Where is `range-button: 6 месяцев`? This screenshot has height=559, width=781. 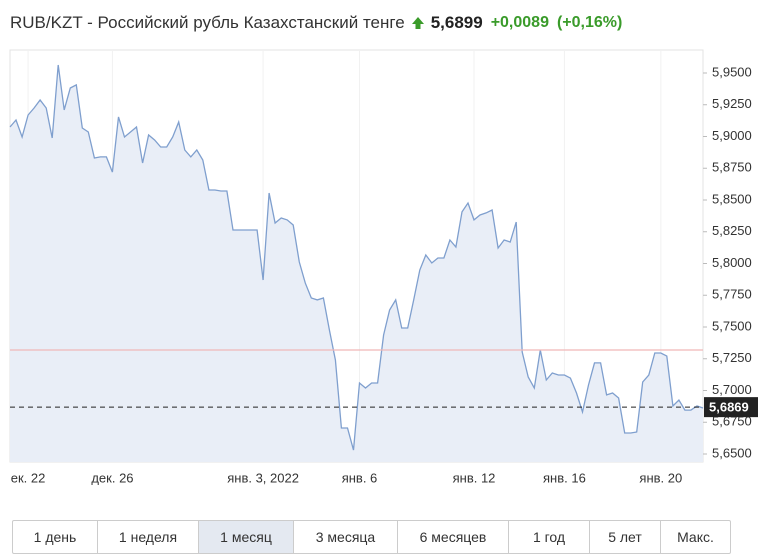
range-button: 6 месяцев is located at coordinates (452, 537).